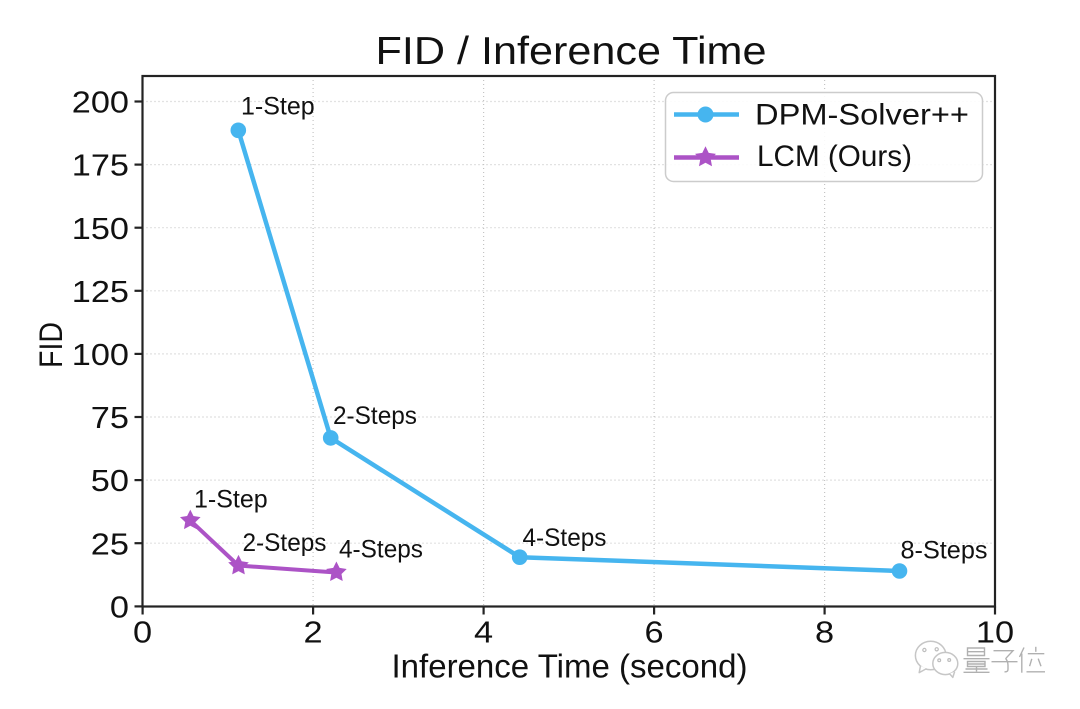 The image size is (1080, 709). Describe the element at coordinates (995, 631) in the screenshot. I see `svg-text: 10` at that location.